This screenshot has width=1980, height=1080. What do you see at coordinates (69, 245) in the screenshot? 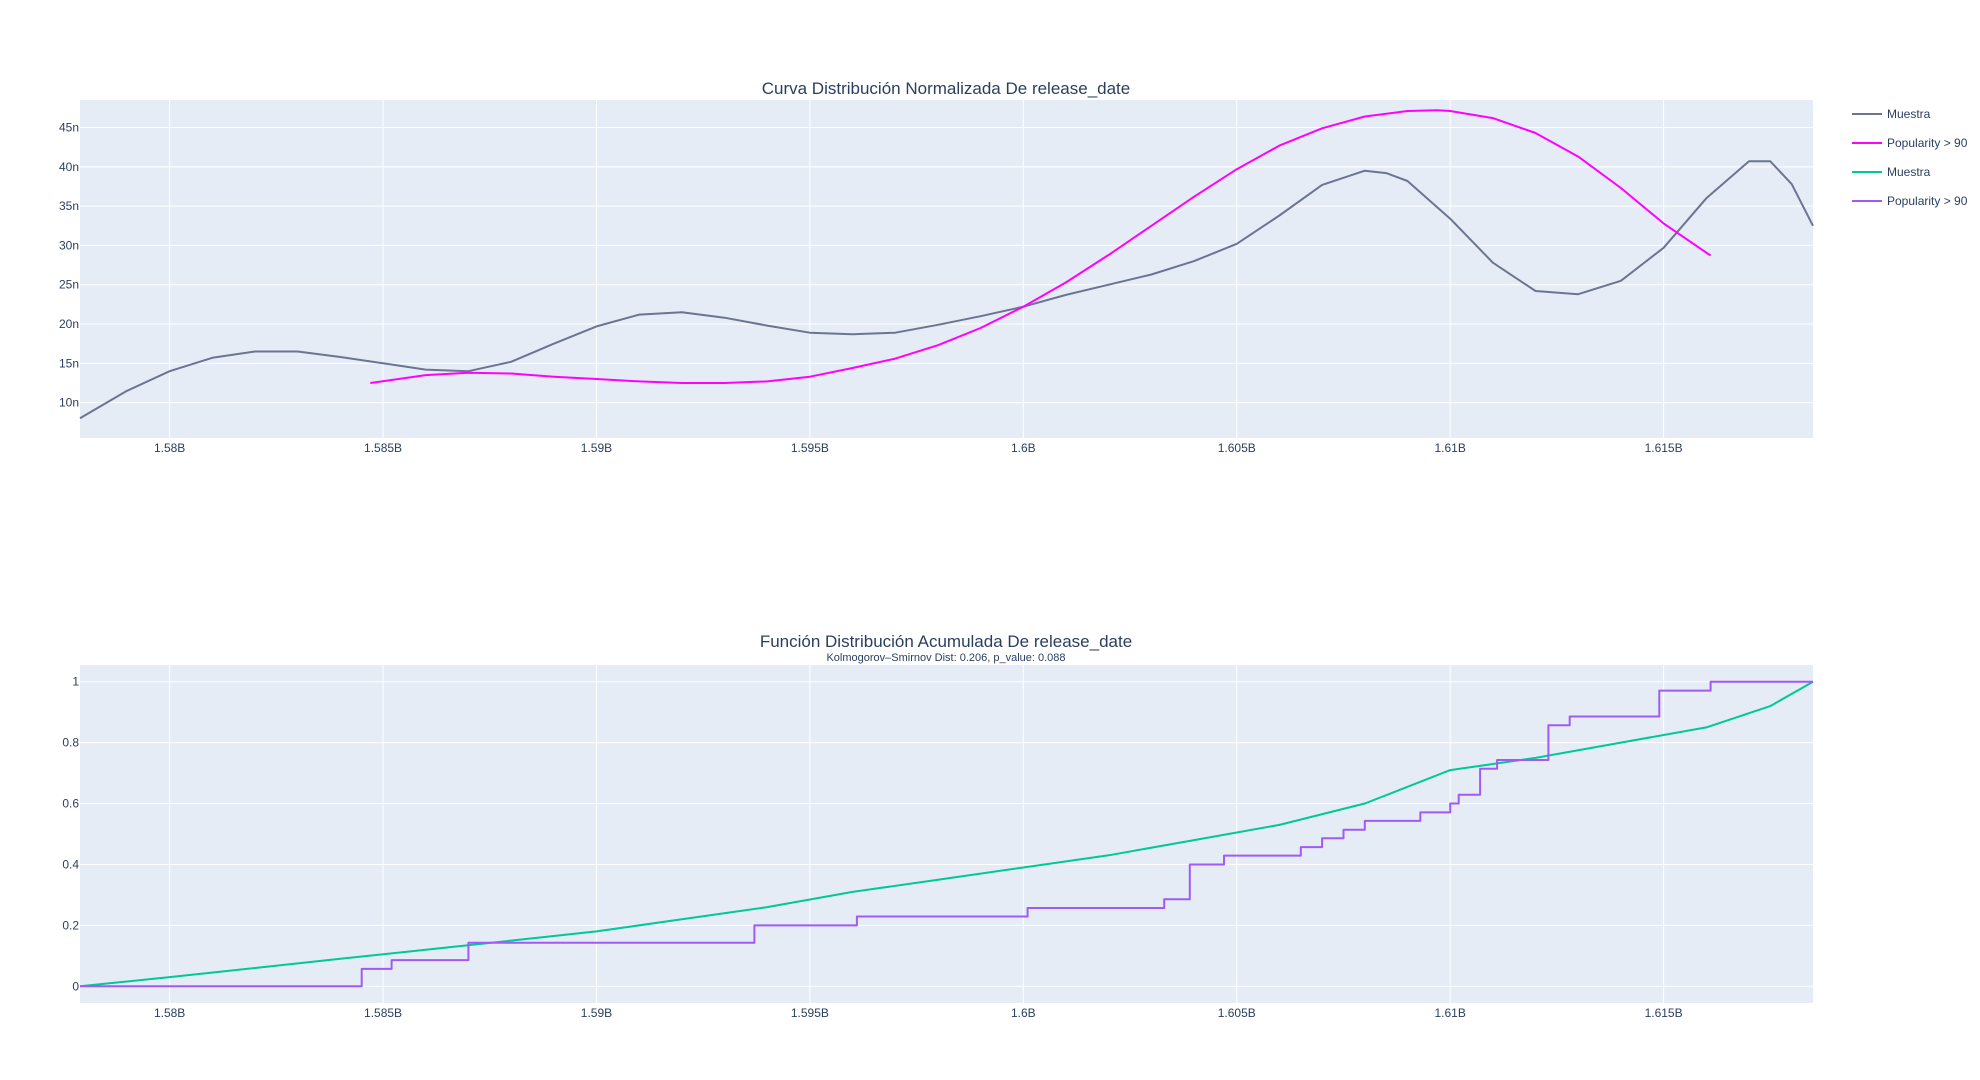
I see `y-tick-label: 30n` at bounding box center [69, 245].